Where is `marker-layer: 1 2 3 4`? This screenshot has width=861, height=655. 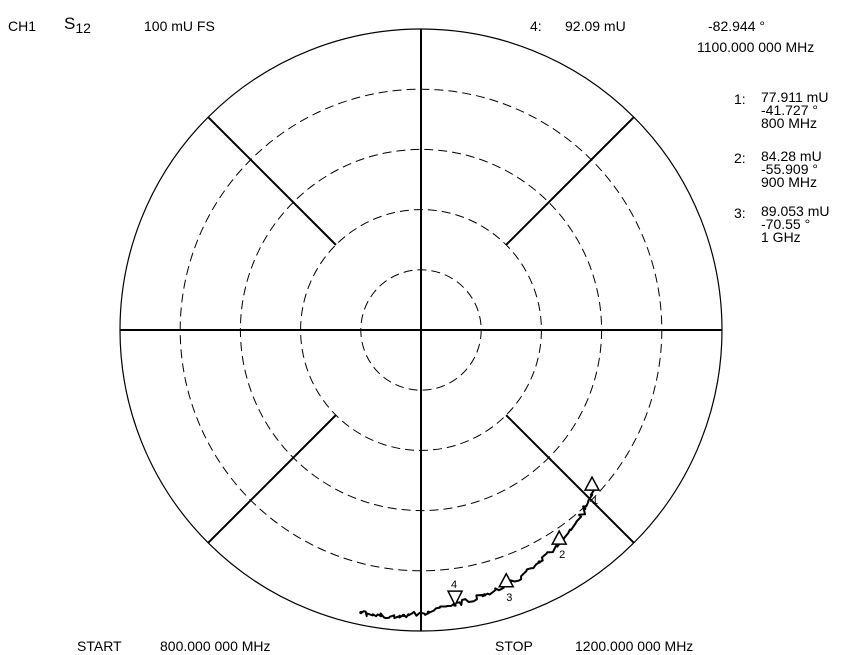
marker-layer: 1 2 3 4 is located at coordinates (523, 541).